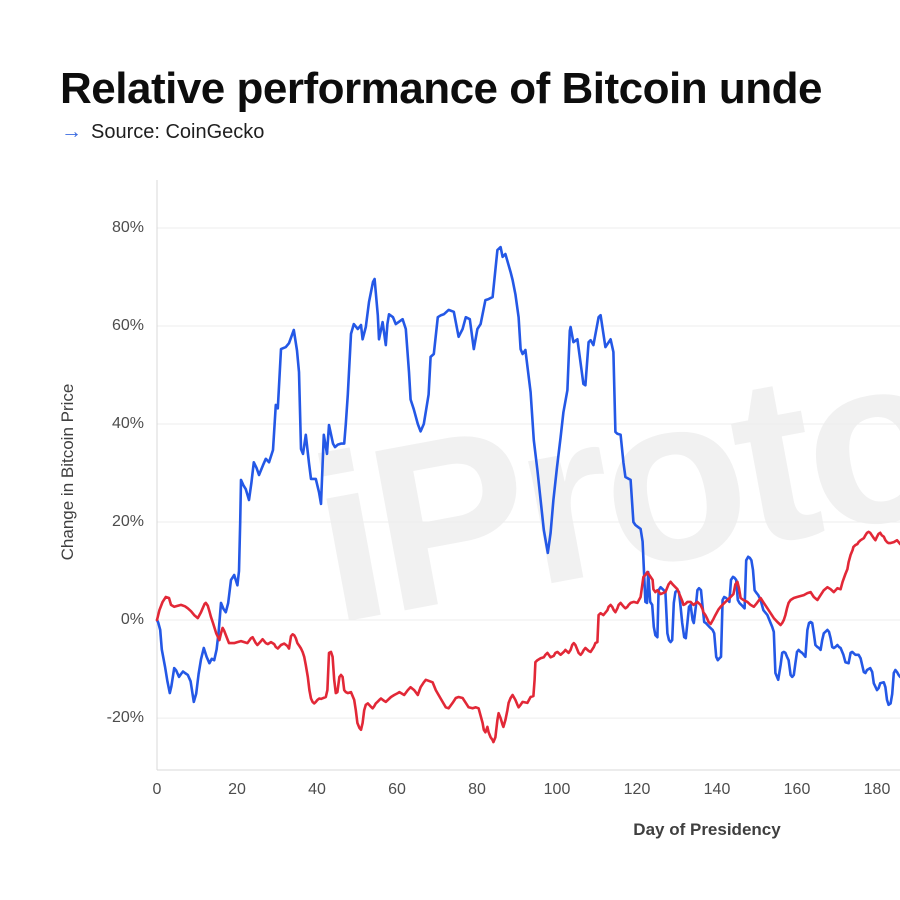 The image size is (900, 900). Describe the element at coordinates (717, 789) in the screenshot. I see `x-tick-label: 140` at that location.